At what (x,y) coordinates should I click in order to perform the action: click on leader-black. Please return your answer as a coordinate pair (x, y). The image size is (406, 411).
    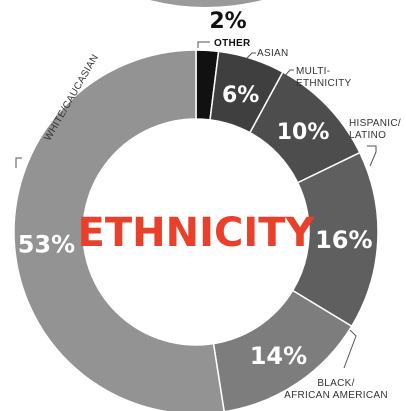
    Looking at the image, I should click on (350, 349).